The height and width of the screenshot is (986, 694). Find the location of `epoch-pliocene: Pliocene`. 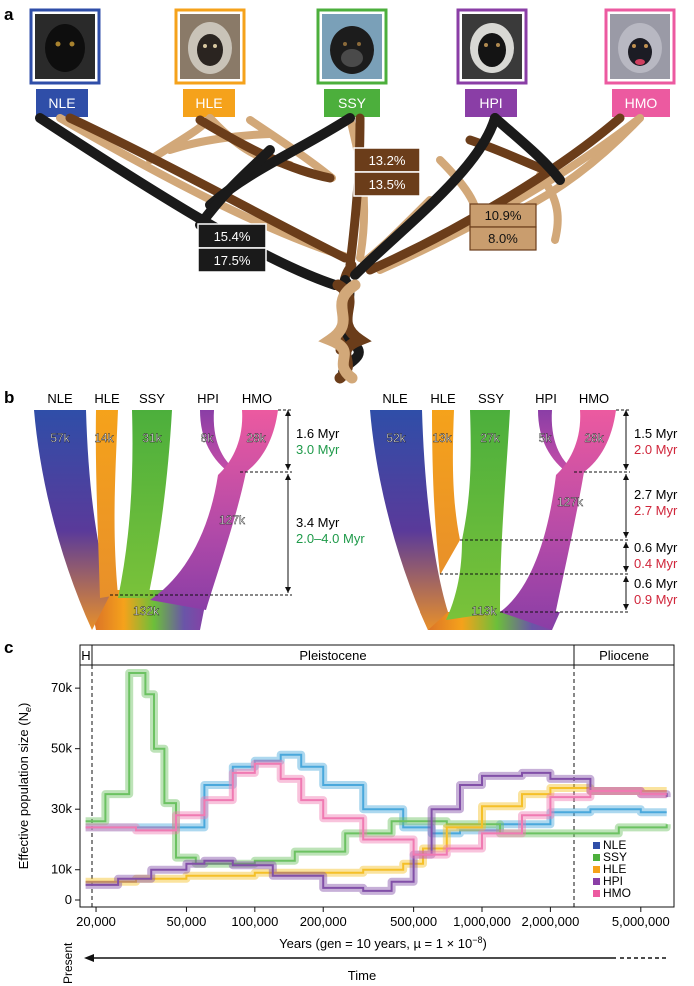

epoch-pliocene: Pliocene is located at coordinates (624, 655).